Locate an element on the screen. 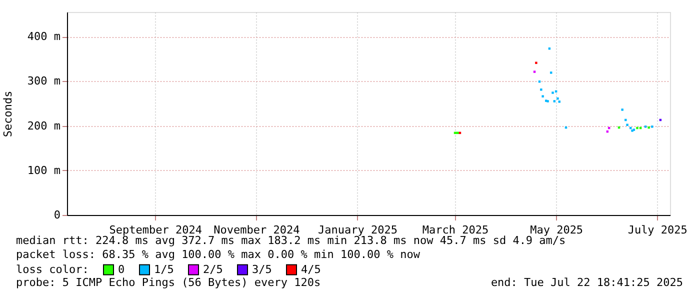 This screenshot has height=297, width=697. text: packet loss: 68.35 % avg 100.00 % max 0.00 % min 100.00 % now is located at coordinates (218, 254).